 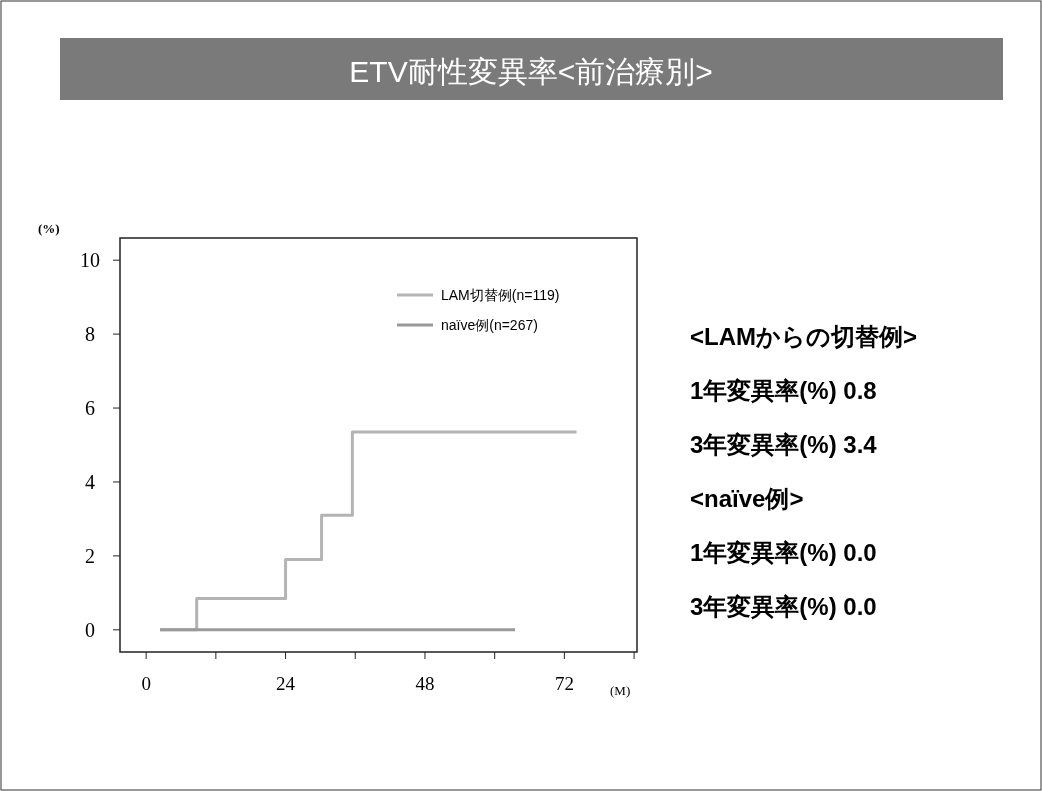 I want to click on y-tick-label: 6, so click(x=90, y=408).